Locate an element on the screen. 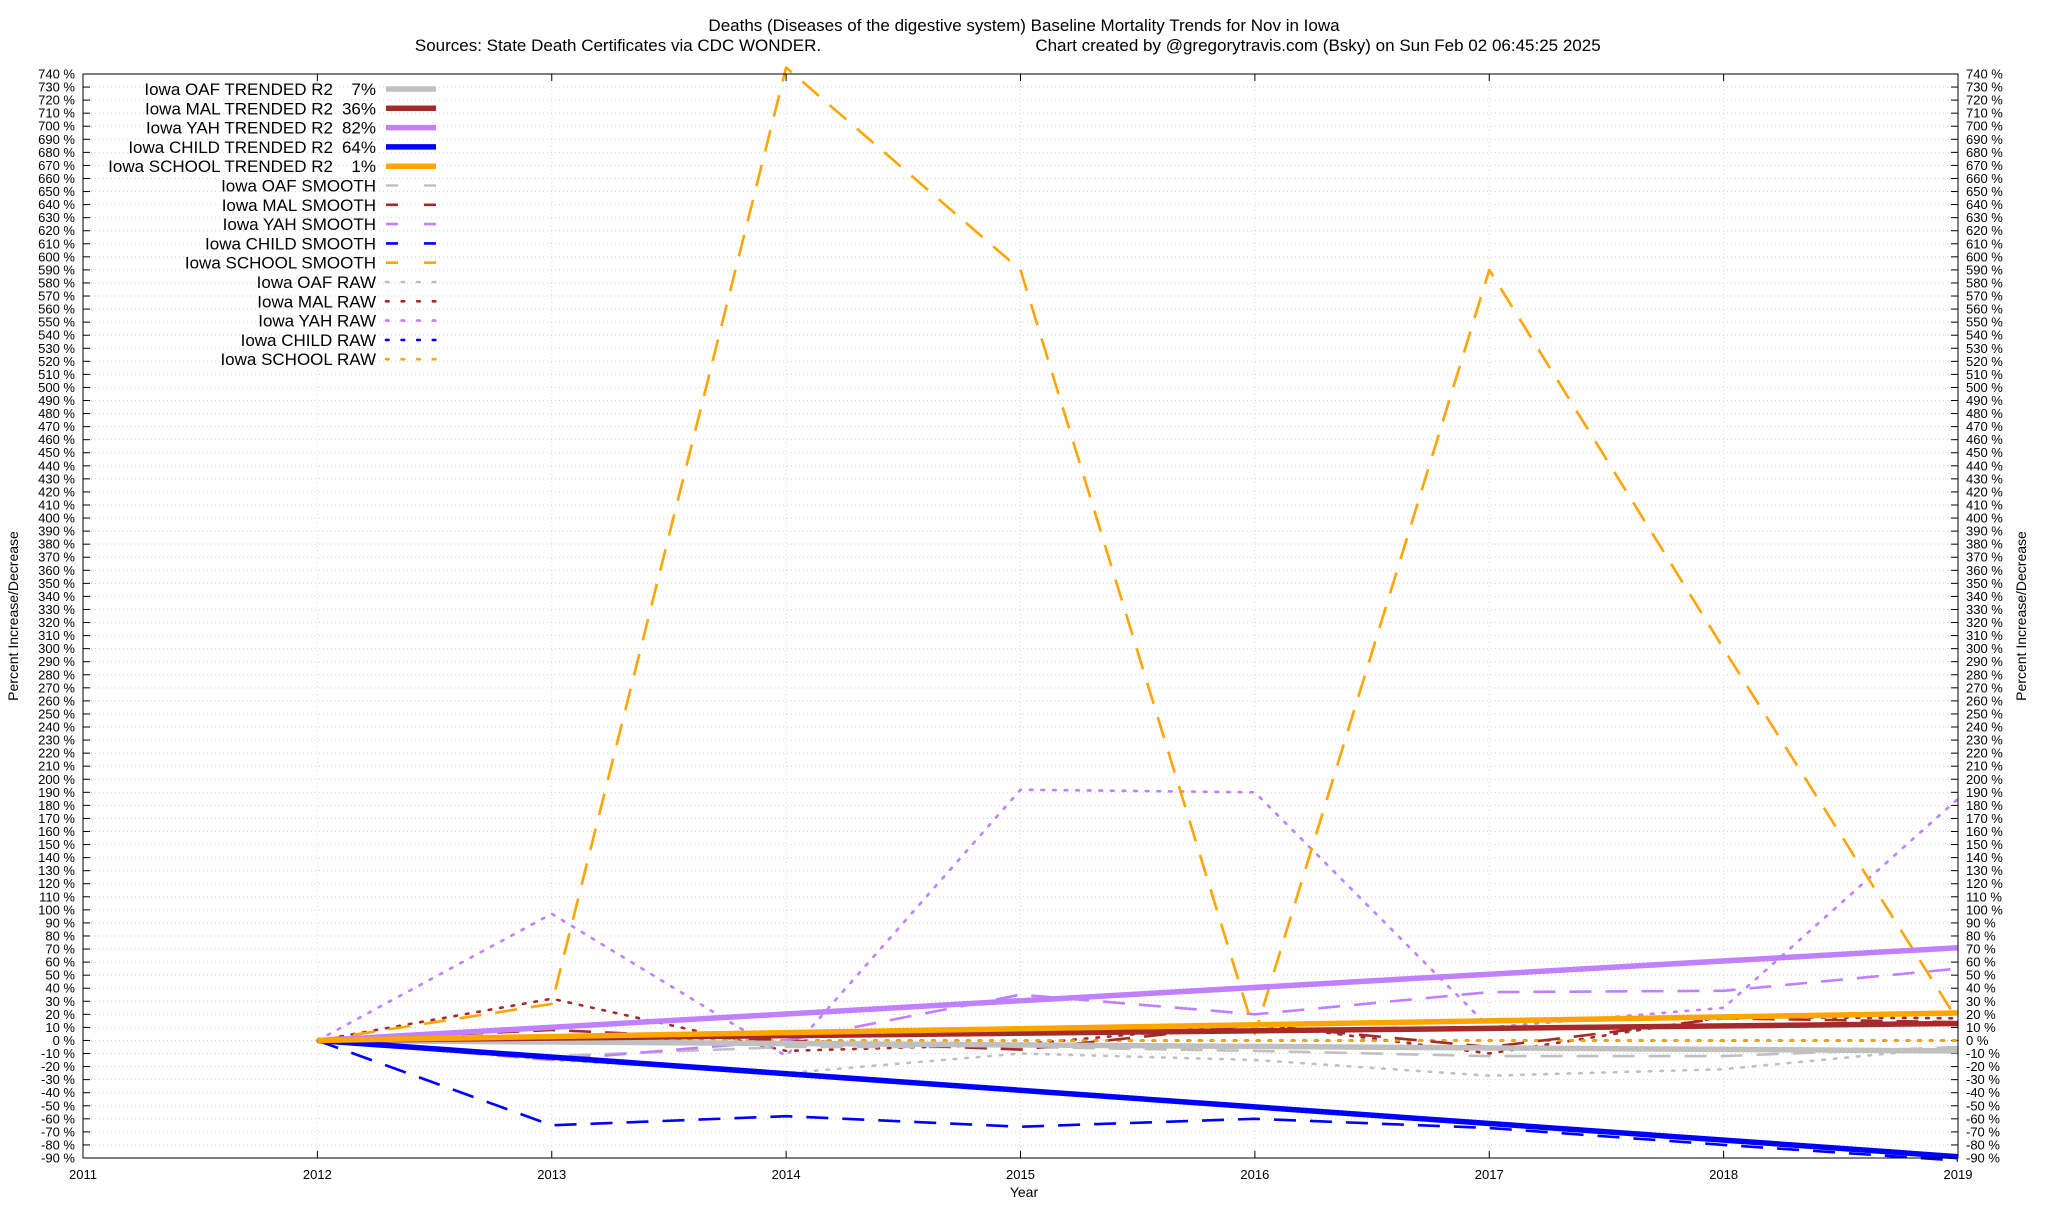 The image size is (2048, 1205). y-tick-label-left: 420 % is located at coordinates (56, 491).